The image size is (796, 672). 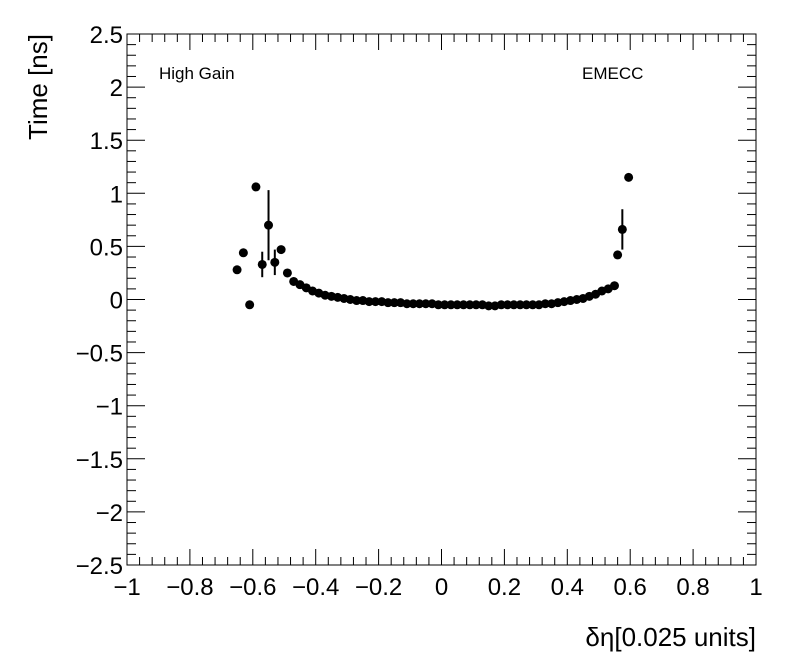 What do you see at coordinates (755, 587) in the screenshot?
I see `x-tick-label: 1` at bounding box center [755, 587].